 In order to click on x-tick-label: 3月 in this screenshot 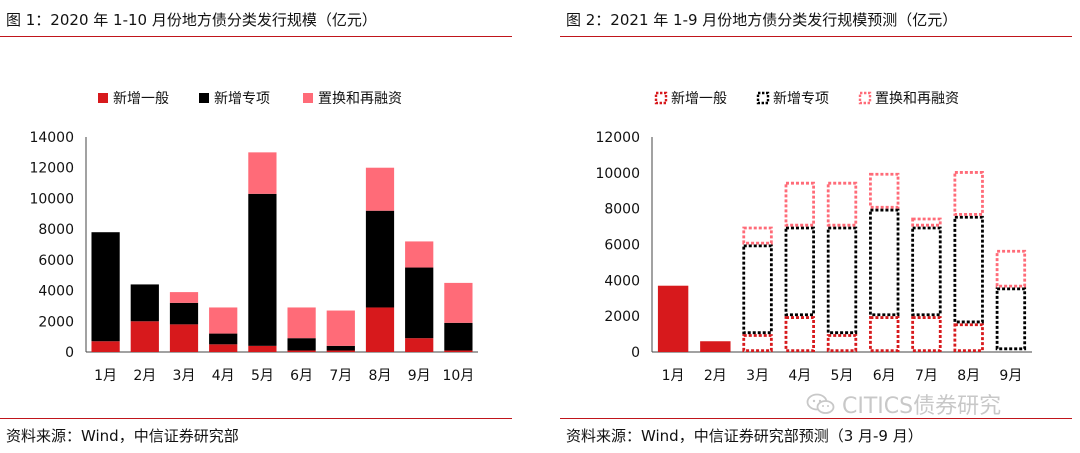, I will do `click(184, 376)`.